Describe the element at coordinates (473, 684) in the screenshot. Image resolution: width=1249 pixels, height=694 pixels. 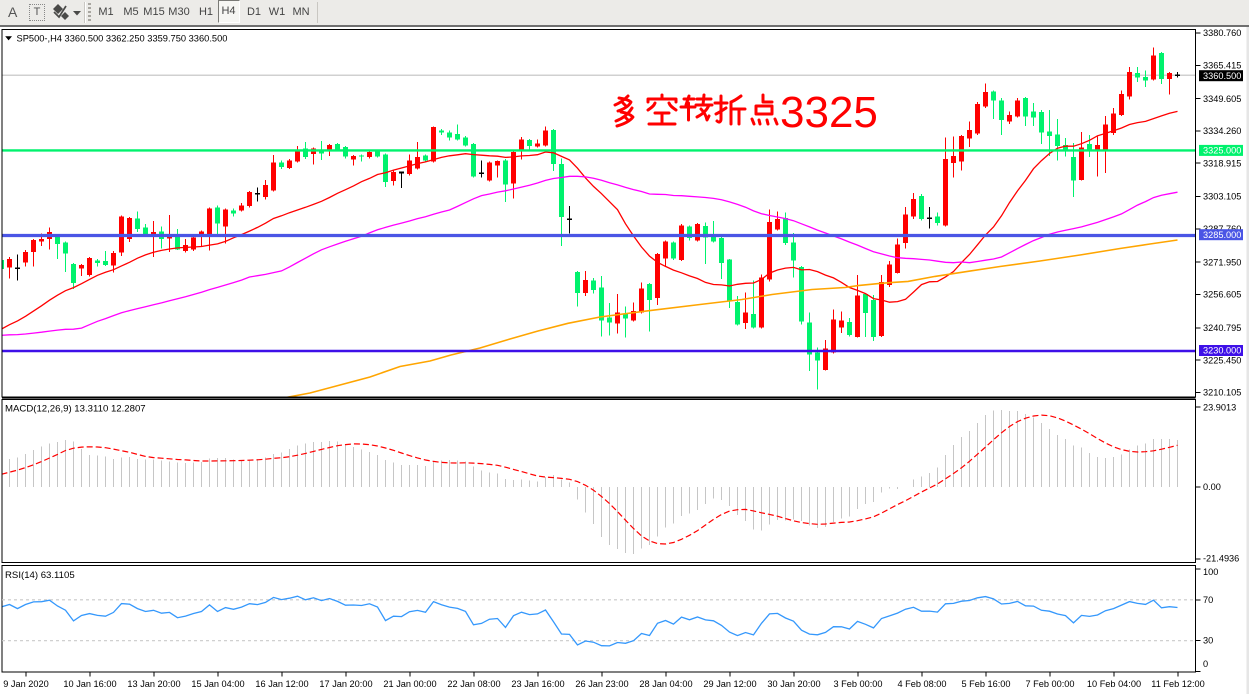
I see `svg-text: 22 Jan 08:00` at that location.